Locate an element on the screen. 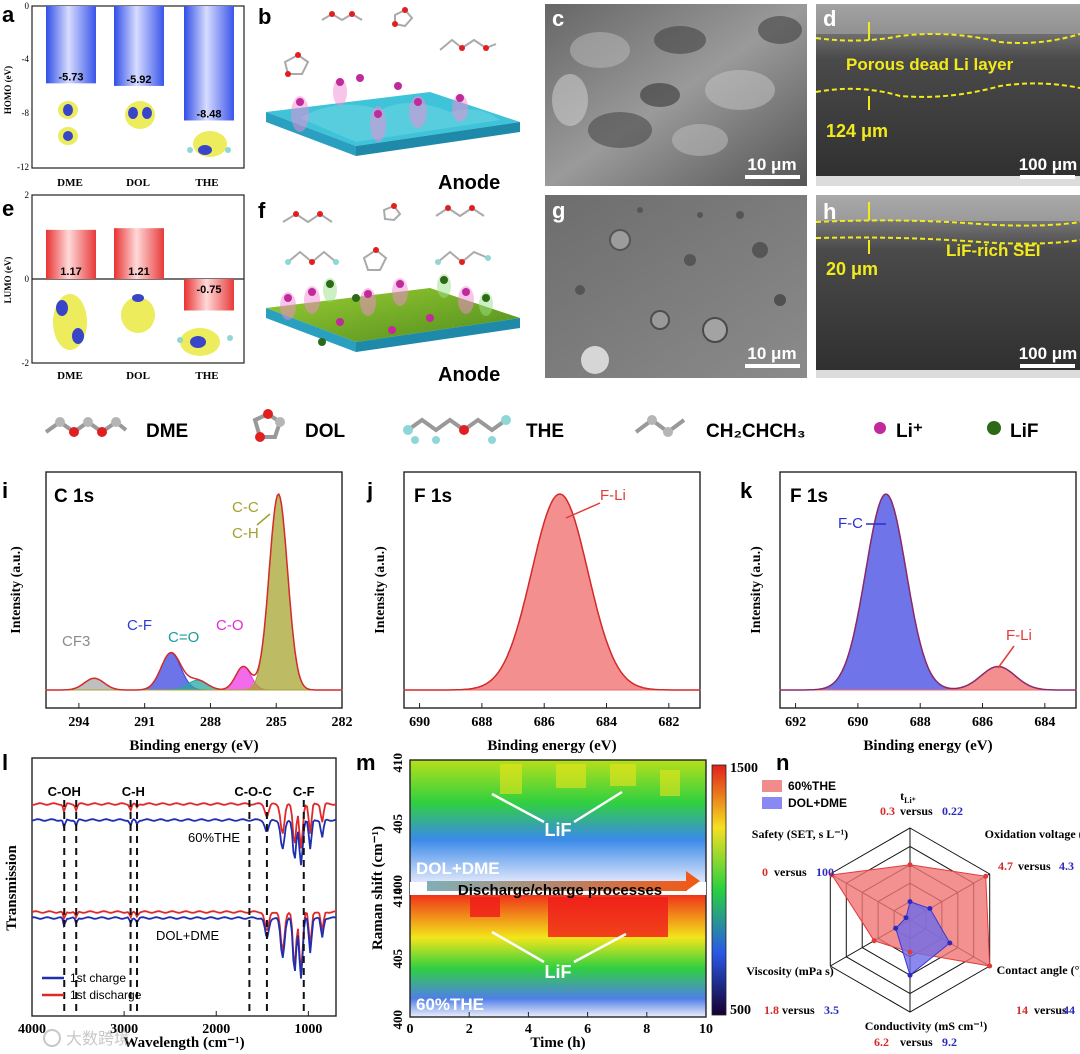 This screenshot has height=1054, width=1080. thickness-label-d: 124 μm is located at coordinates (857, 131).